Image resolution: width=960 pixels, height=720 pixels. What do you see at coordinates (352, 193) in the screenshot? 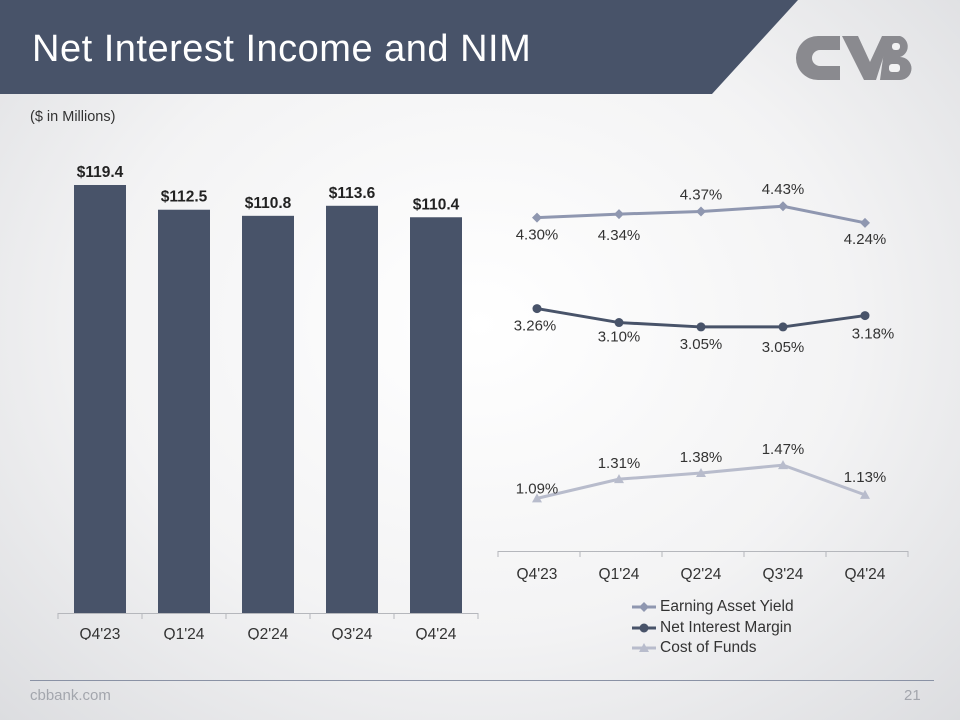
I see `bar-data-label: $113.6` at bounding box center [352, 193].